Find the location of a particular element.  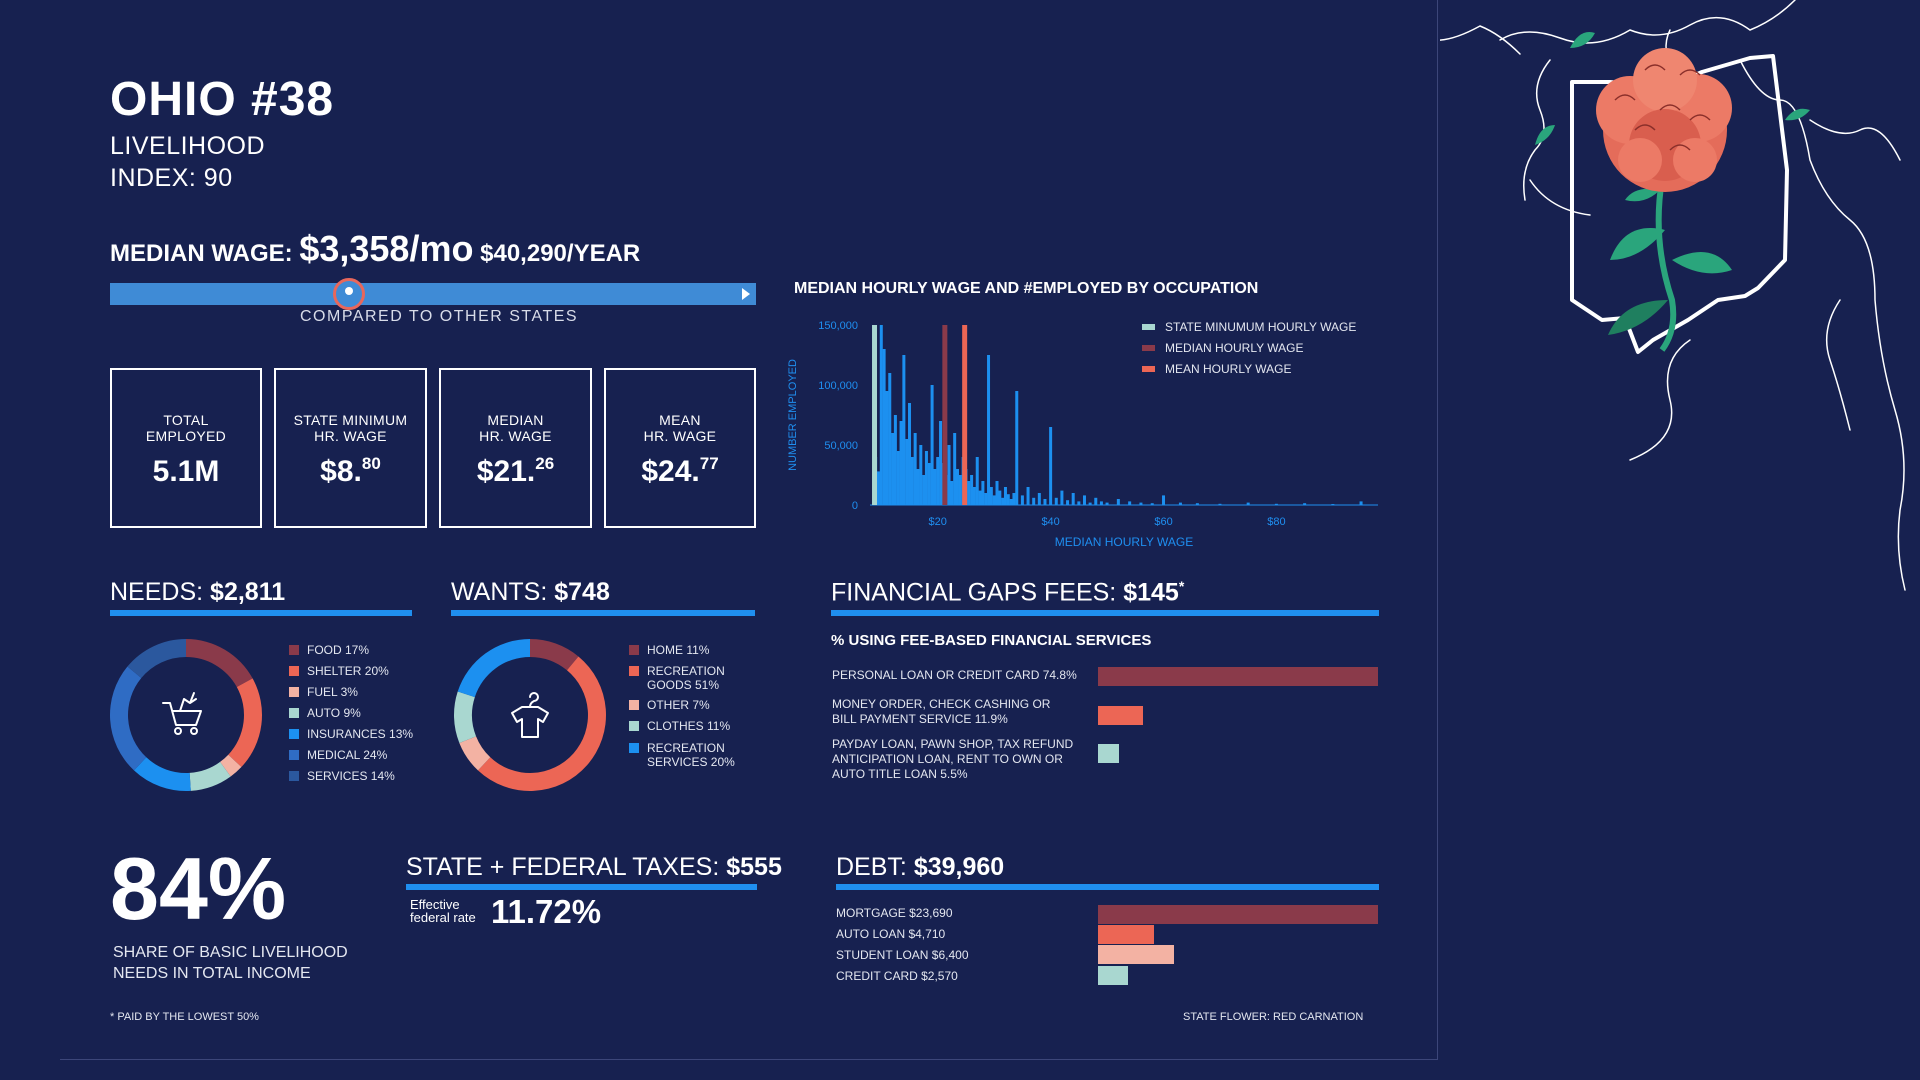

needs-donut-chart is located at coordinates (186, 715).